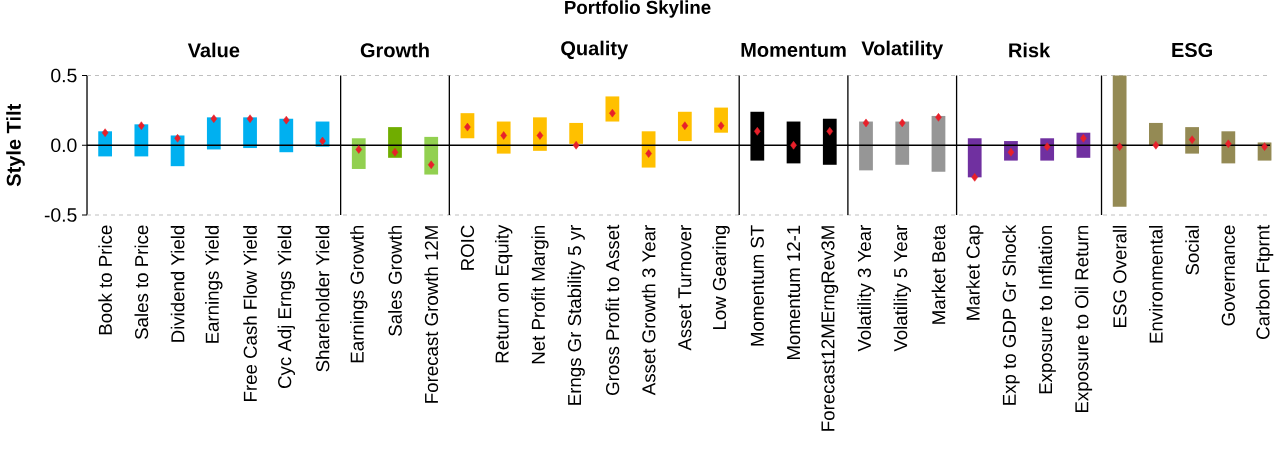 The image size is (1274, 455). I want to click on x-tick-label: Market Cap, so click(975, 272).